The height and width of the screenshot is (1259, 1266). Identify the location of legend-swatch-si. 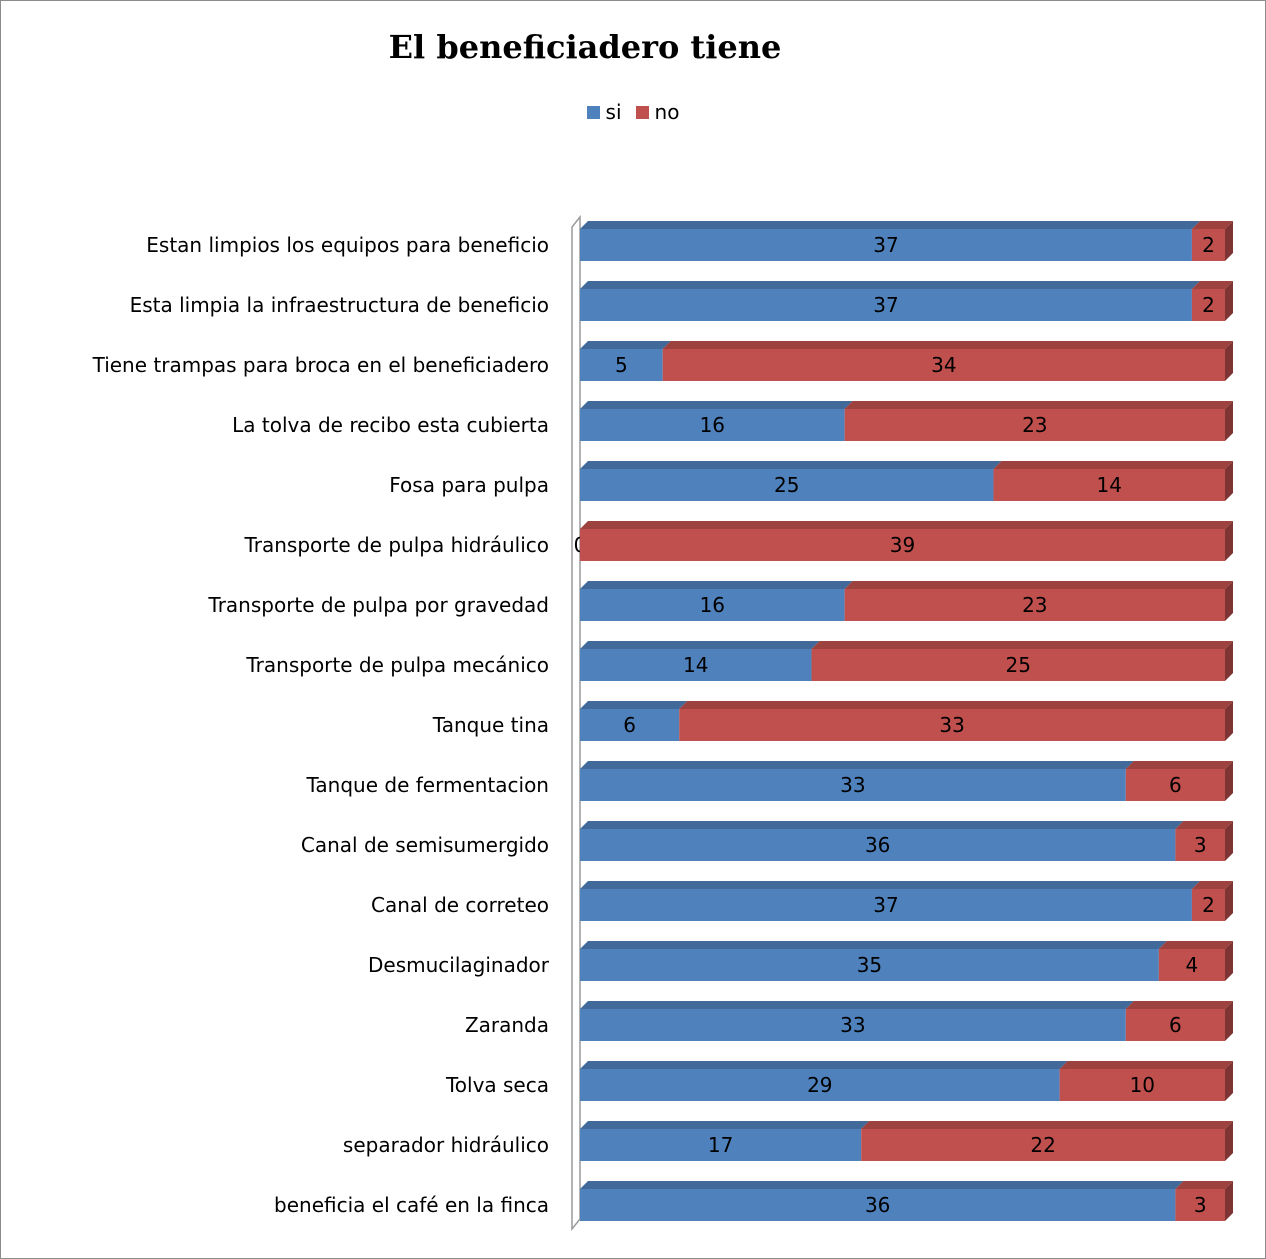
(593, 112).